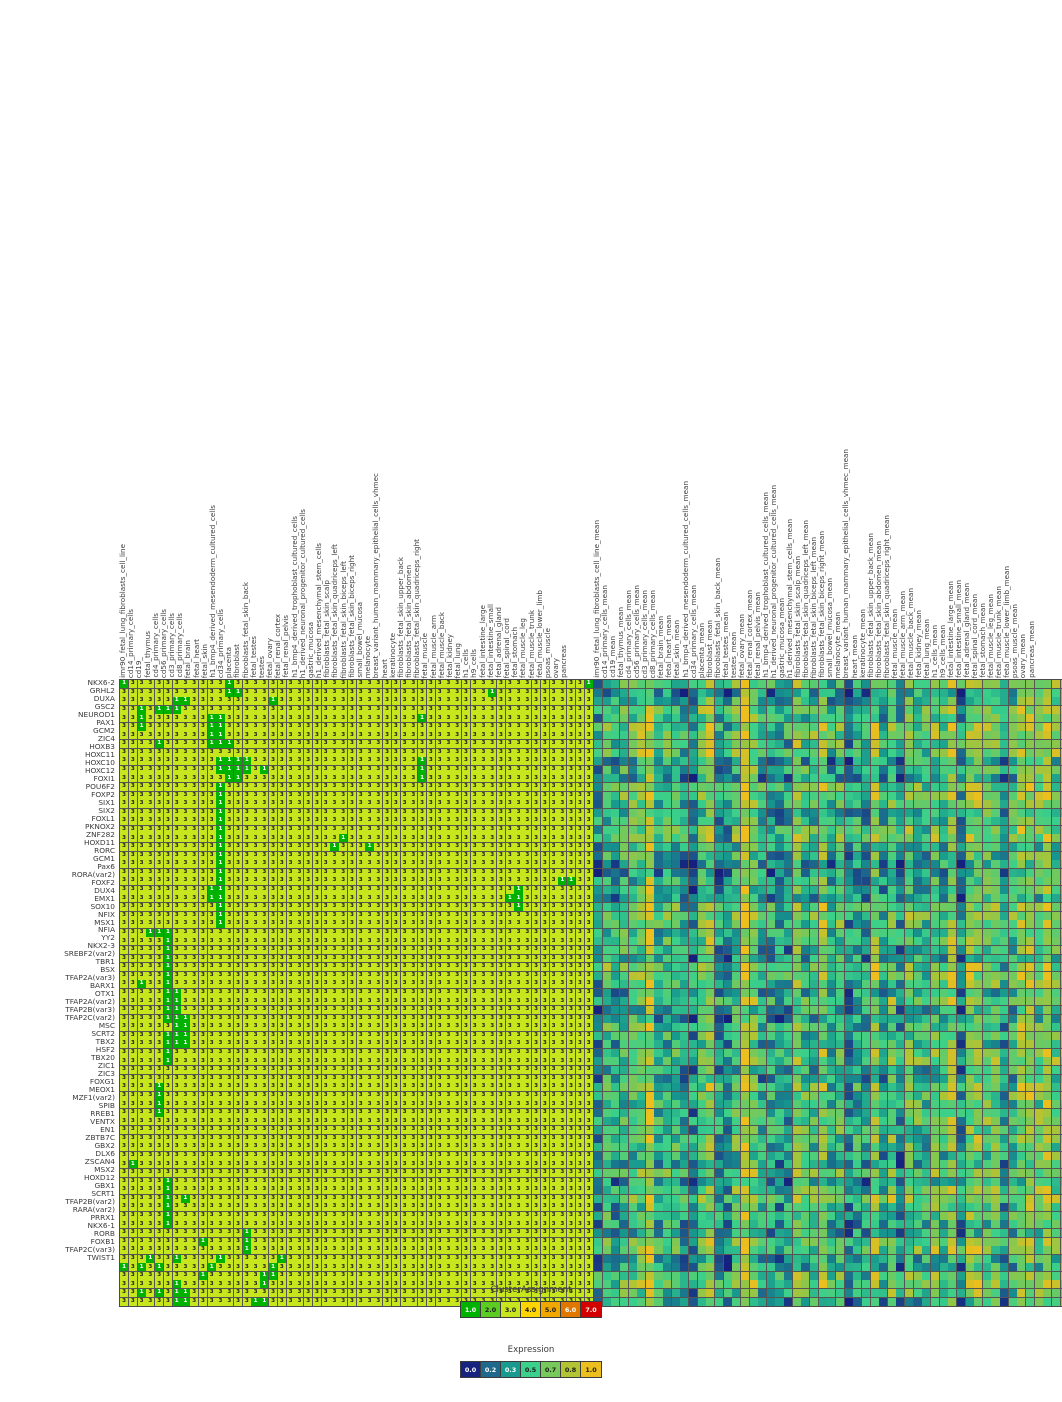 This screenshot has height=1402, width=1062. Describe the element at coordinates (360, 821) in the screenshot. I see `cluster-cell-r16-c27: 3` at that location.